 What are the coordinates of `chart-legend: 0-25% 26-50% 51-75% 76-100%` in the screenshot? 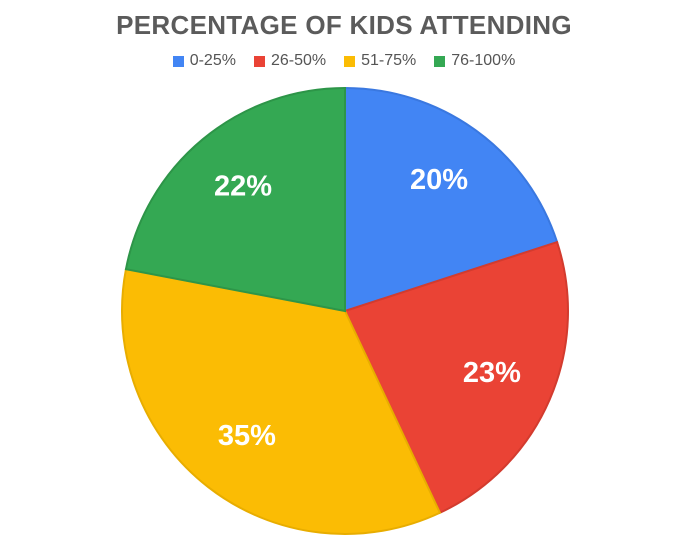 It's located at (344, 61).